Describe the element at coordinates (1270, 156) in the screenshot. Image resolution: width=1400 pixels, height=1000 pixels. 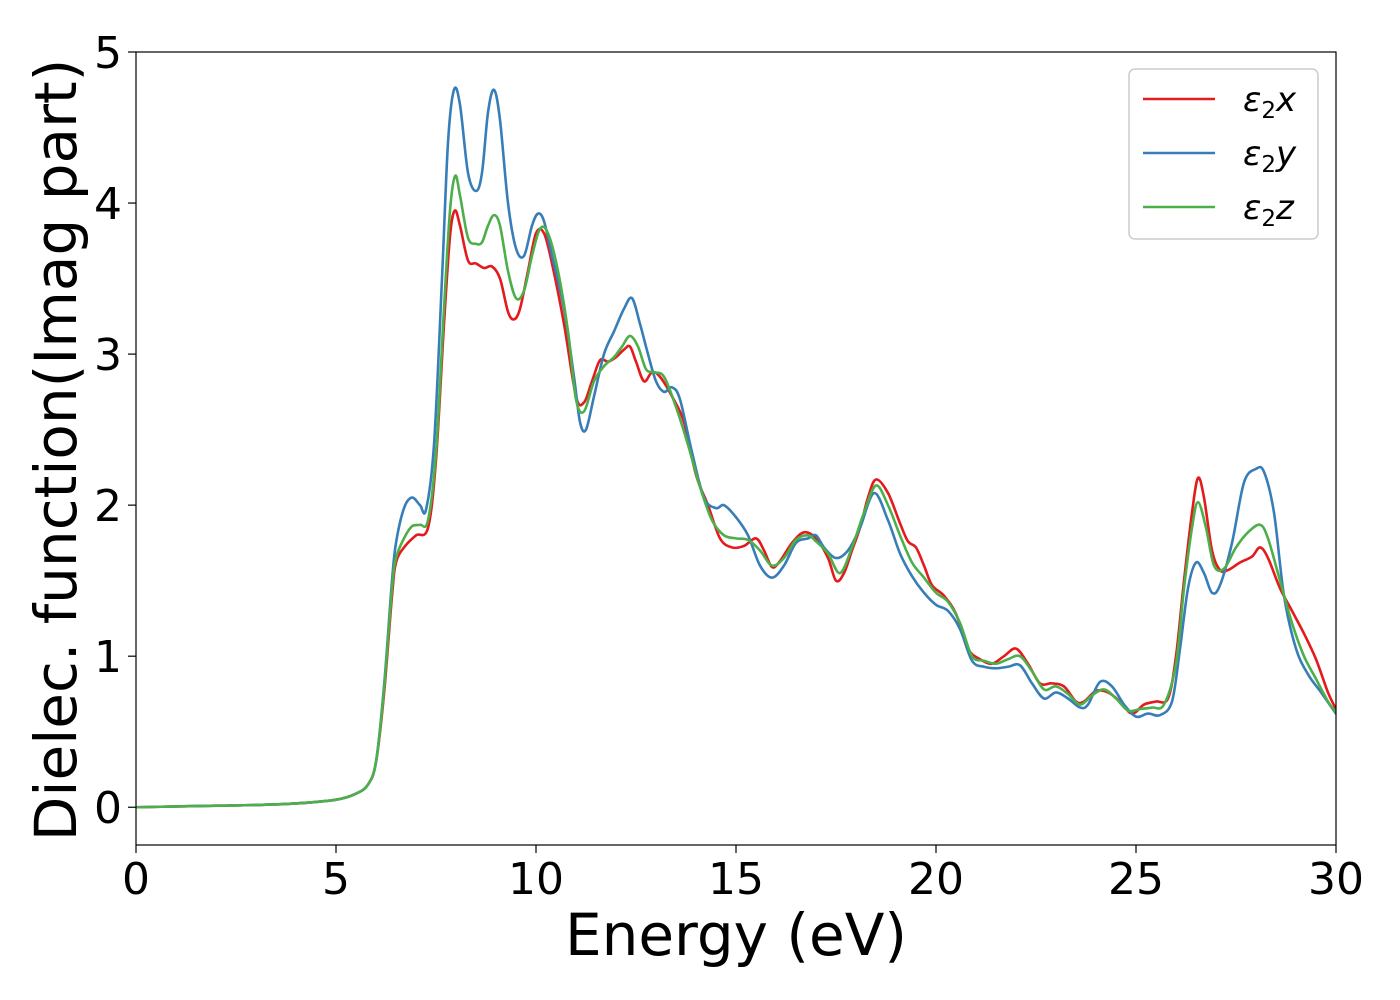
I see `legend-label-y: ε2y` at that location.